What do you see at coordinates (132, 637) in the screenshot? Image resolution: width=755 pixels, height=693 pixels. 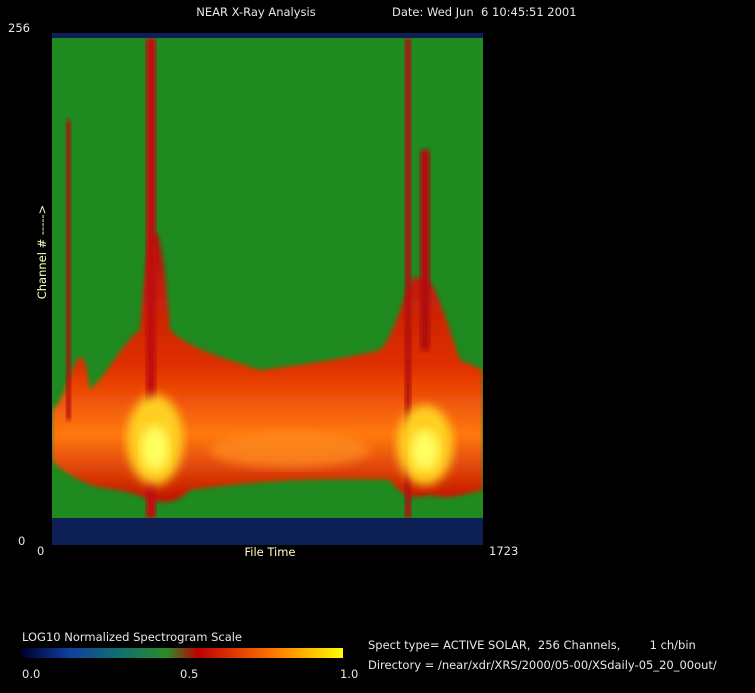 I see `colorbar-title: LOG10 Normalized Spectrogram Scale` at bounding box center [132, 637].